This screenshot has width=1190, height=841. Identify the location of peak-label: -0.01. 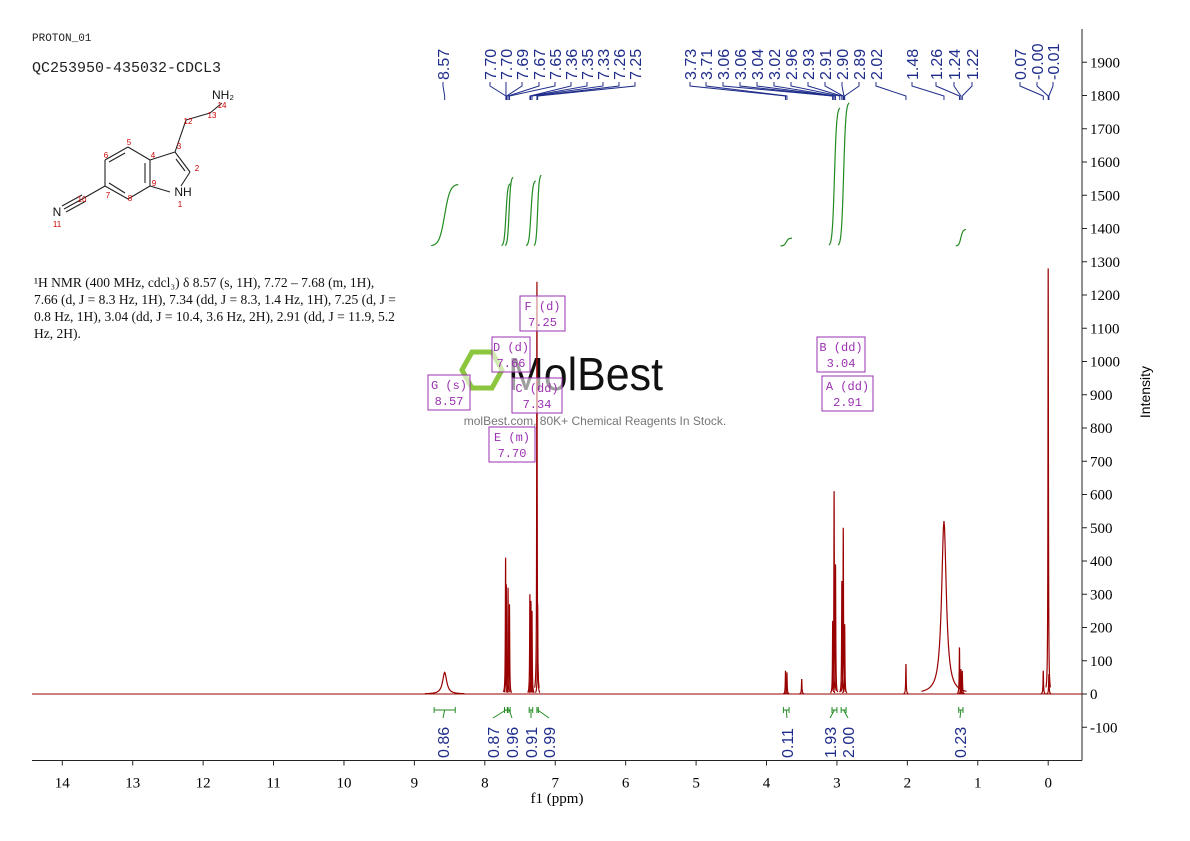
(1054, 61).